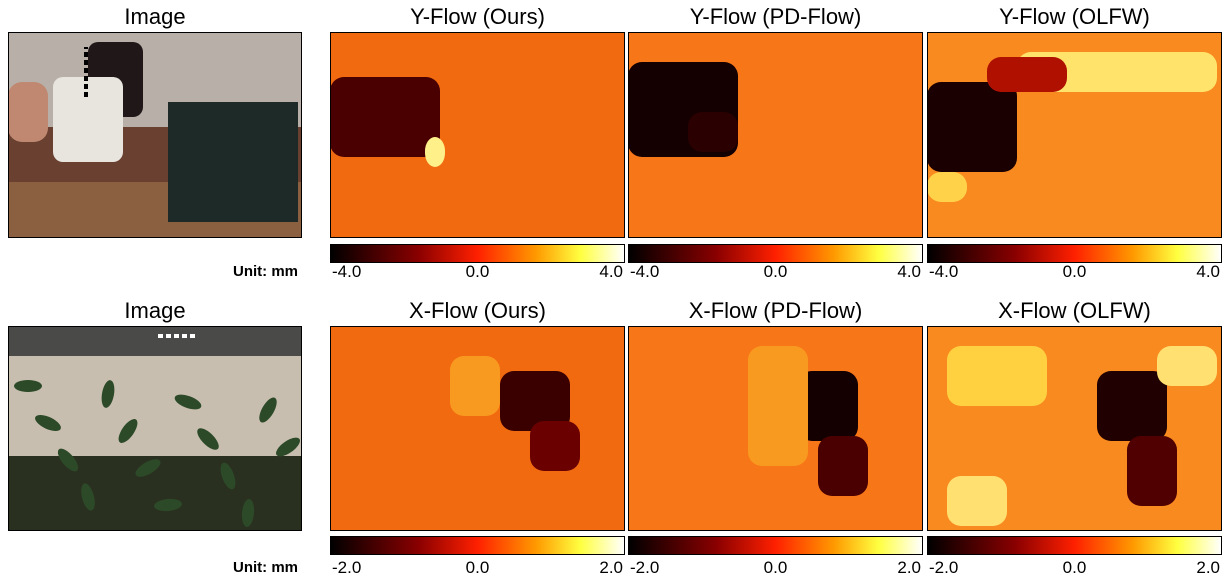  What do you see at coordinates (1074, 310) in the screenshot?
I see `panel-title: X-Flow (OLFW)` at bounding box center [1074, 310].